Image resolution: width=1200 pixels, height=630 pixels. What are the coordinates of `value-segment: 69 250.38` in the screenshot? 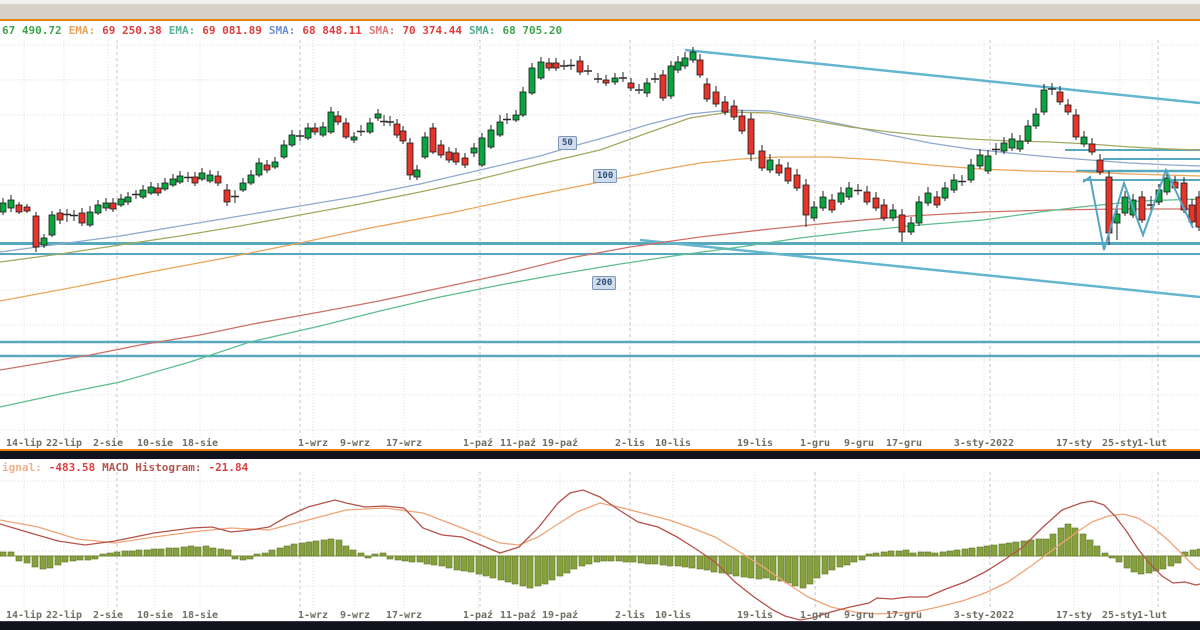 It's located at (132, 30).